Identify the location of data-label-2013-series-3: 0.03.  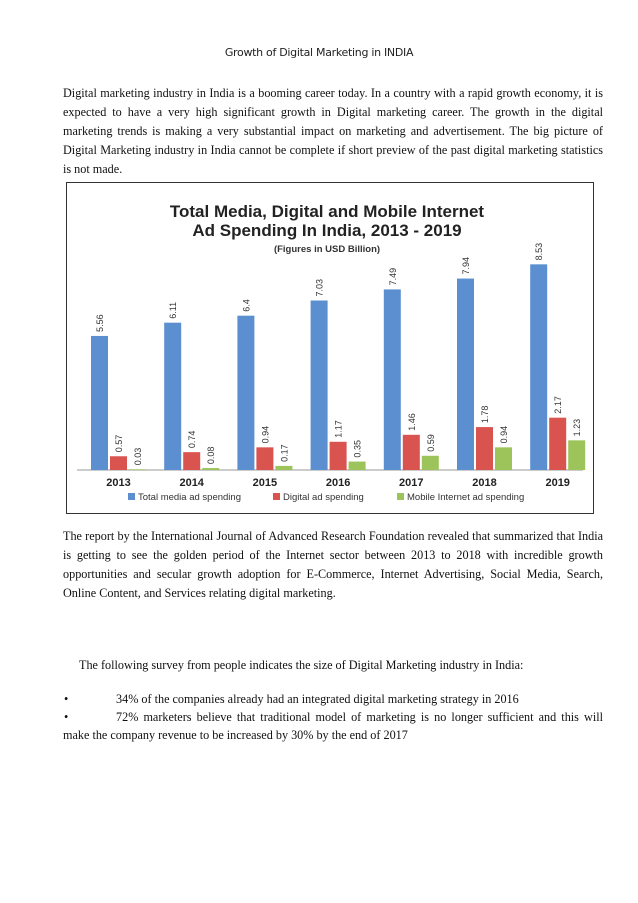
(138, 457).